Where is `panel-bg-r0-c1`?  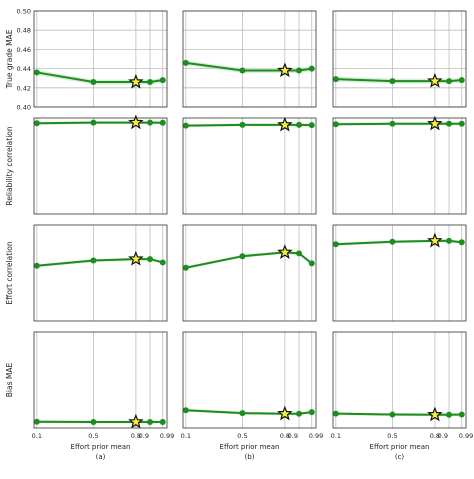
panel-bg-r0-c1 is located at coordinates (249, 59).